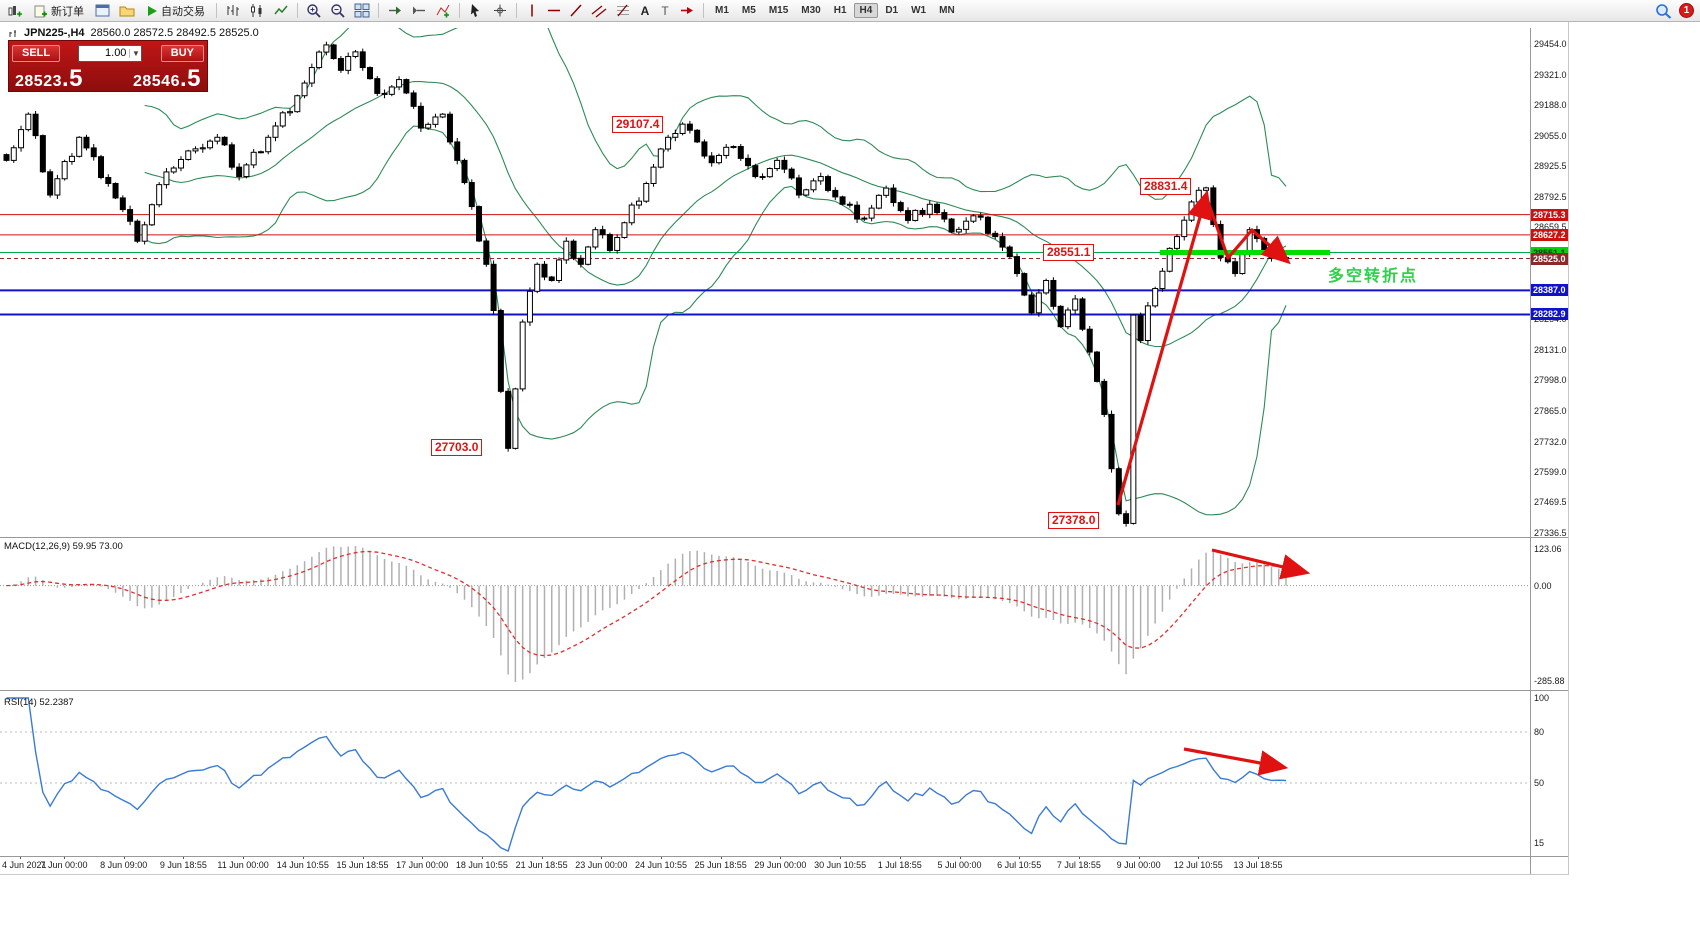 This screenshot has width=1700, height=945. What do you see at coordinates (840, 10) in the screenshot?
I see `tf-h1: H1` at bounding box center [840, 10].